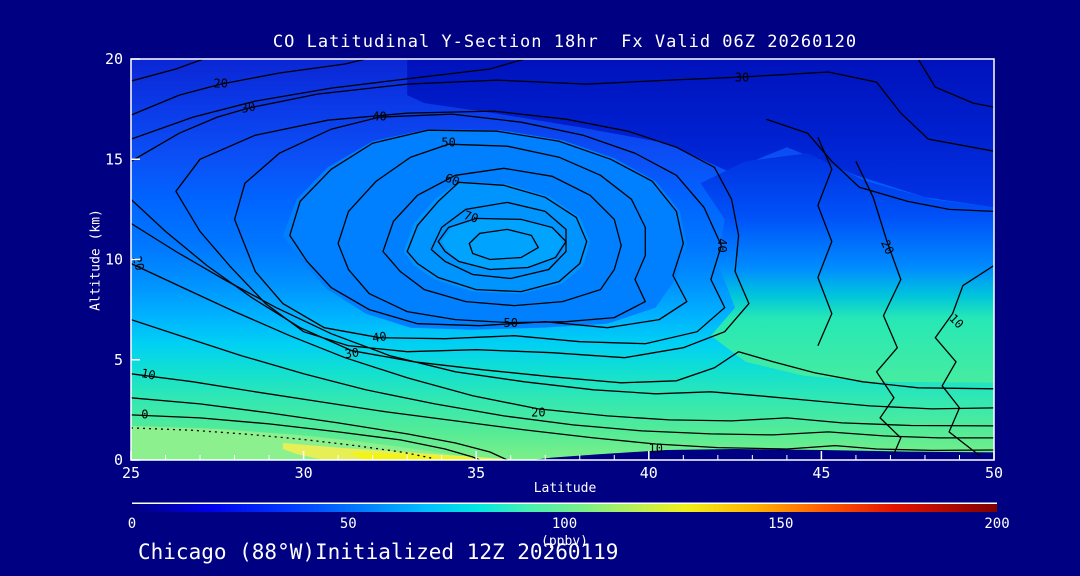  What do you see at coordinates (996, 524) in the screenshot?
I see `colorbar-tick-label: 200` at bounding box center [996, 524].